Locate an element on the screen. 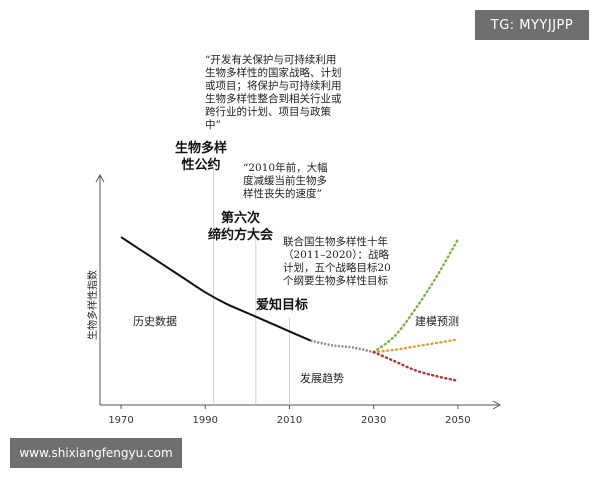  y-axis-arrow is located at coordinates (100, 178).